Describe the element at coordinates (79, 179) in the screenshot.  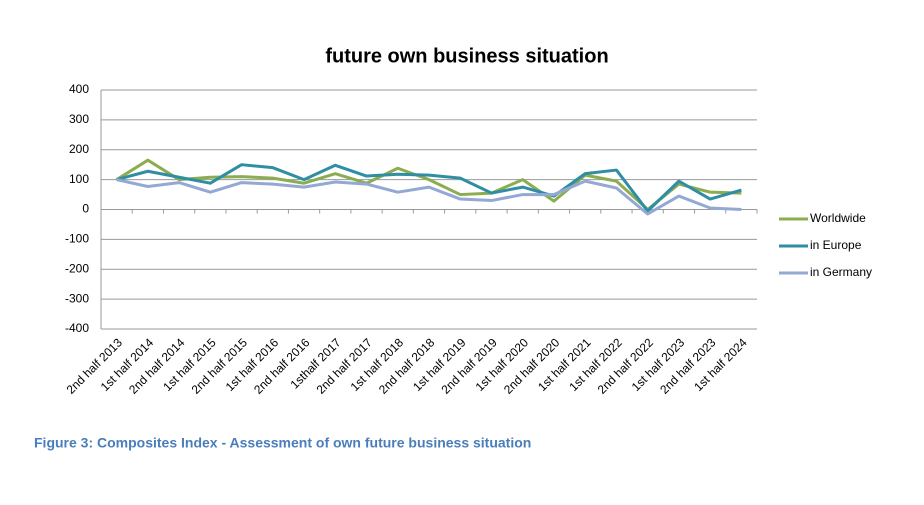
I see `y-tick-label: 100` at that location.